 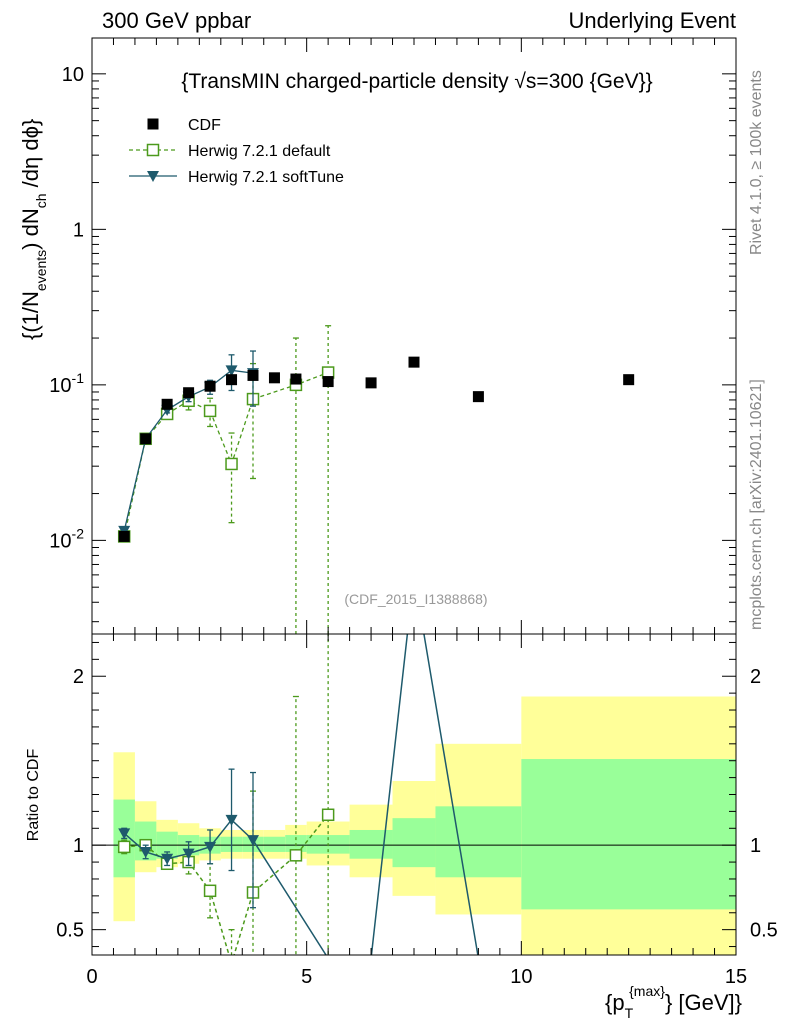 What do you see at coordinates (266, 177) in the screenshot?
I see `legend-label: Herwig 7.2.1 softTune` at bounding box center [266, 177].